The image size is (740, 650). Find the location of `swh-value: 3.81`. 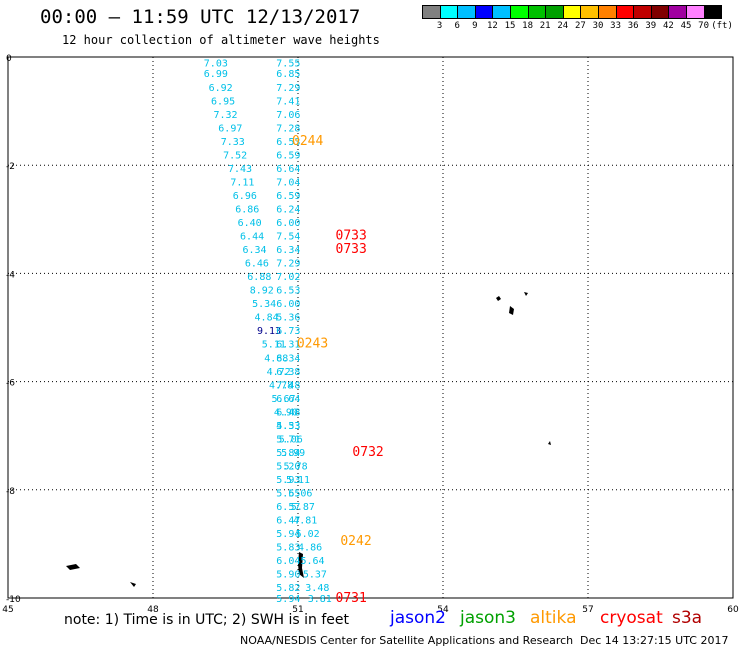

swh-value: 3.81 is located at coordinates (320, 599).